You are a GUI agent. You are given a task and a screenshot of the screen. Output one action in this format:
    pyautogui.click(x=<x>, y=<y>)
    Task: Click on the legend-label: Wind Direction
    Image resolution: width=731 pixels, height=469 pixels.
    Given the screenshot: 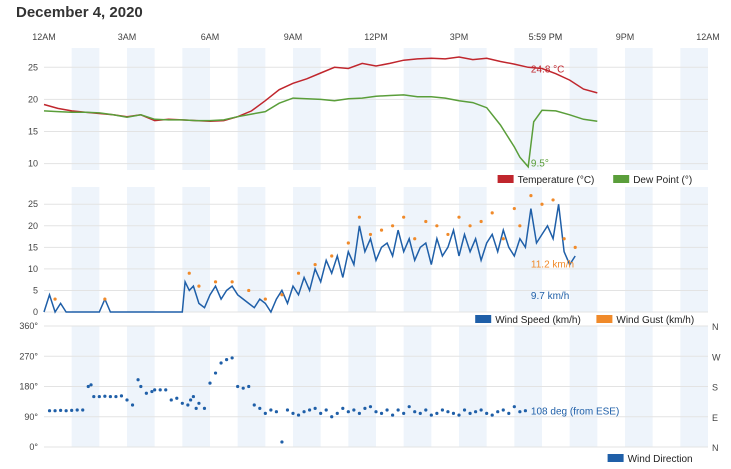 What is the action you would take?
    pyautogui.click(x=660, y=459)
    